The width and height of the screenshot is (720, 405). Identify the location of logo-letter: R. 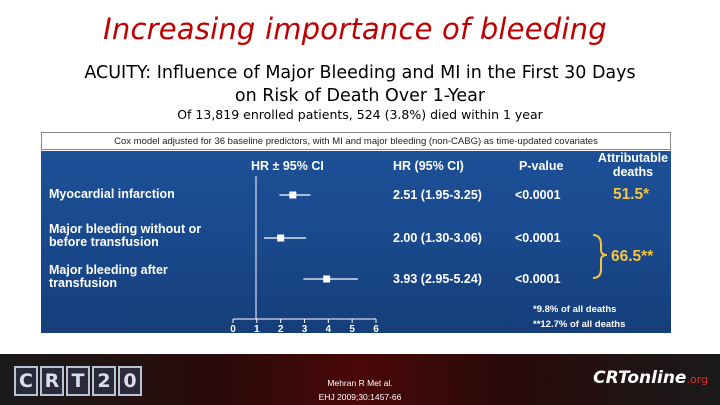
(52, 381).